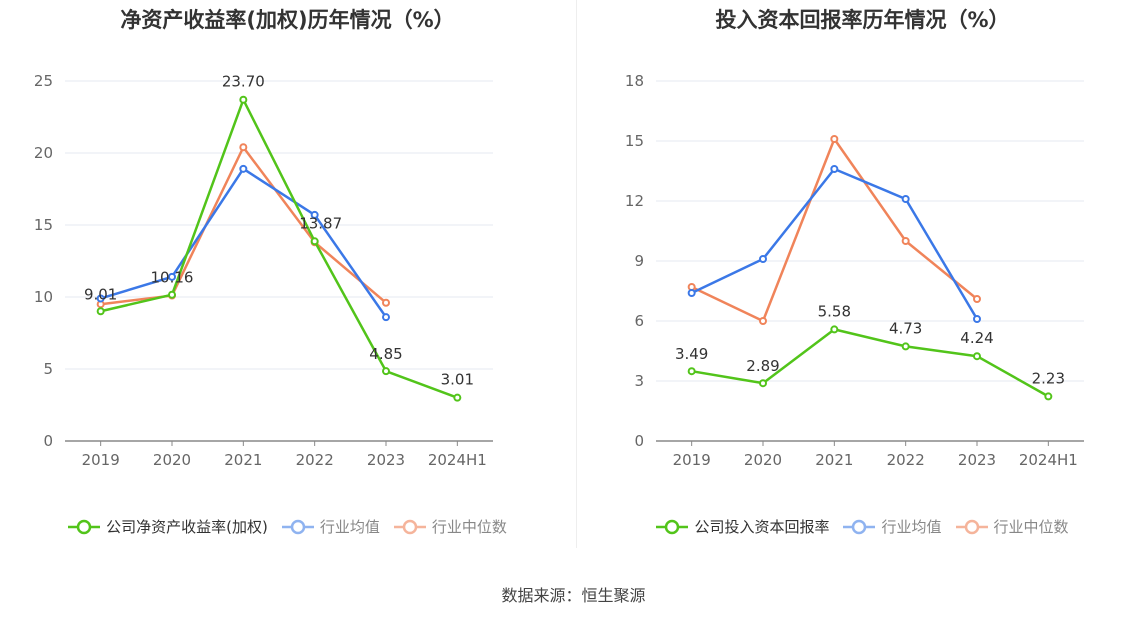 The height and width of the screenshot is (619, 1147). What do you see at coordinates (762, 366) in the screenshot?
I see `data-label: 2.89` at bounding box center [762, 366].